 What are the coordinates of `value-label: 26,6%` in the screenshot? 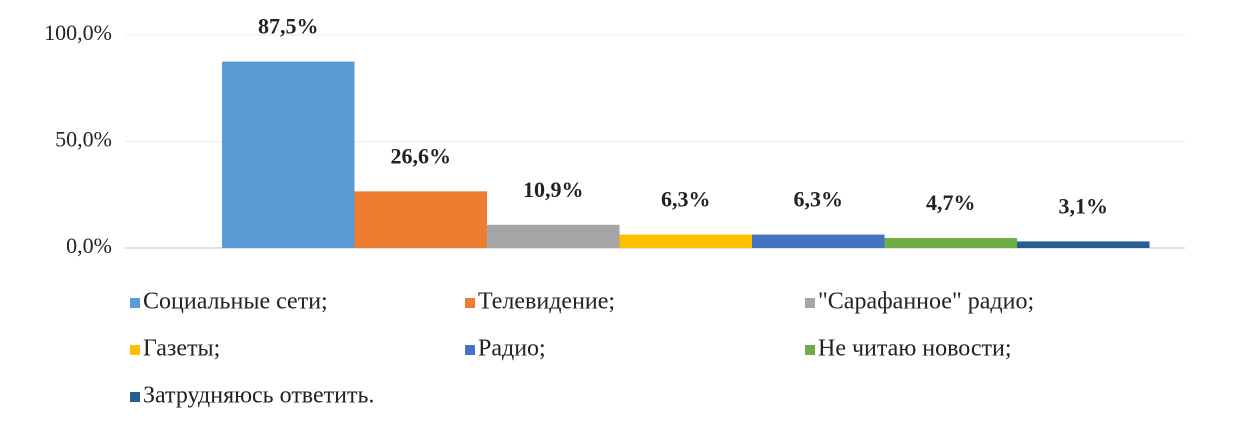 It's located at (421, 155).